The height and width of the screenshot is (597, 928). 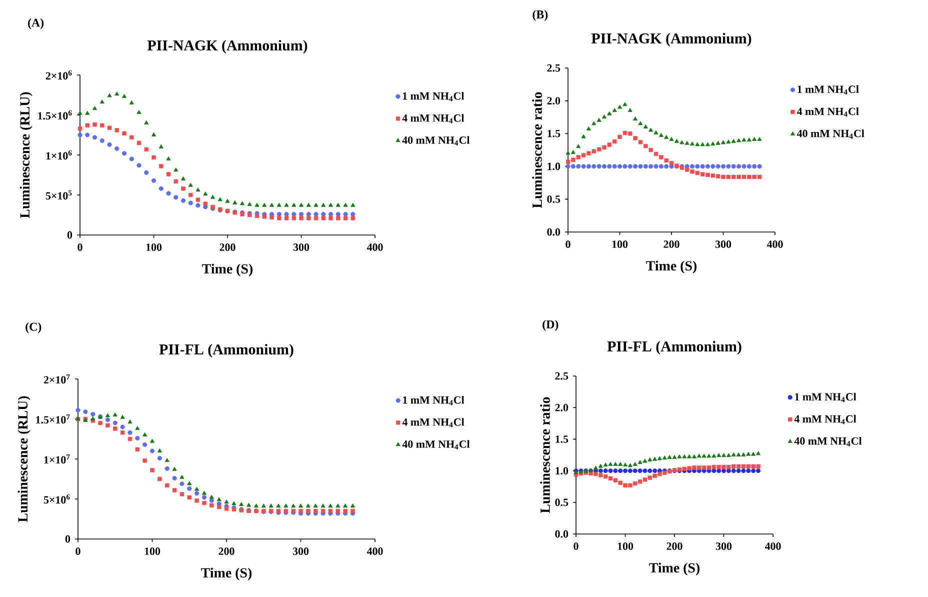 What do you see at coordinates (59, 75) in the screenshot?
I see `y-tick-label: 2×10$^{6}$` at bounding box center [59, 75].